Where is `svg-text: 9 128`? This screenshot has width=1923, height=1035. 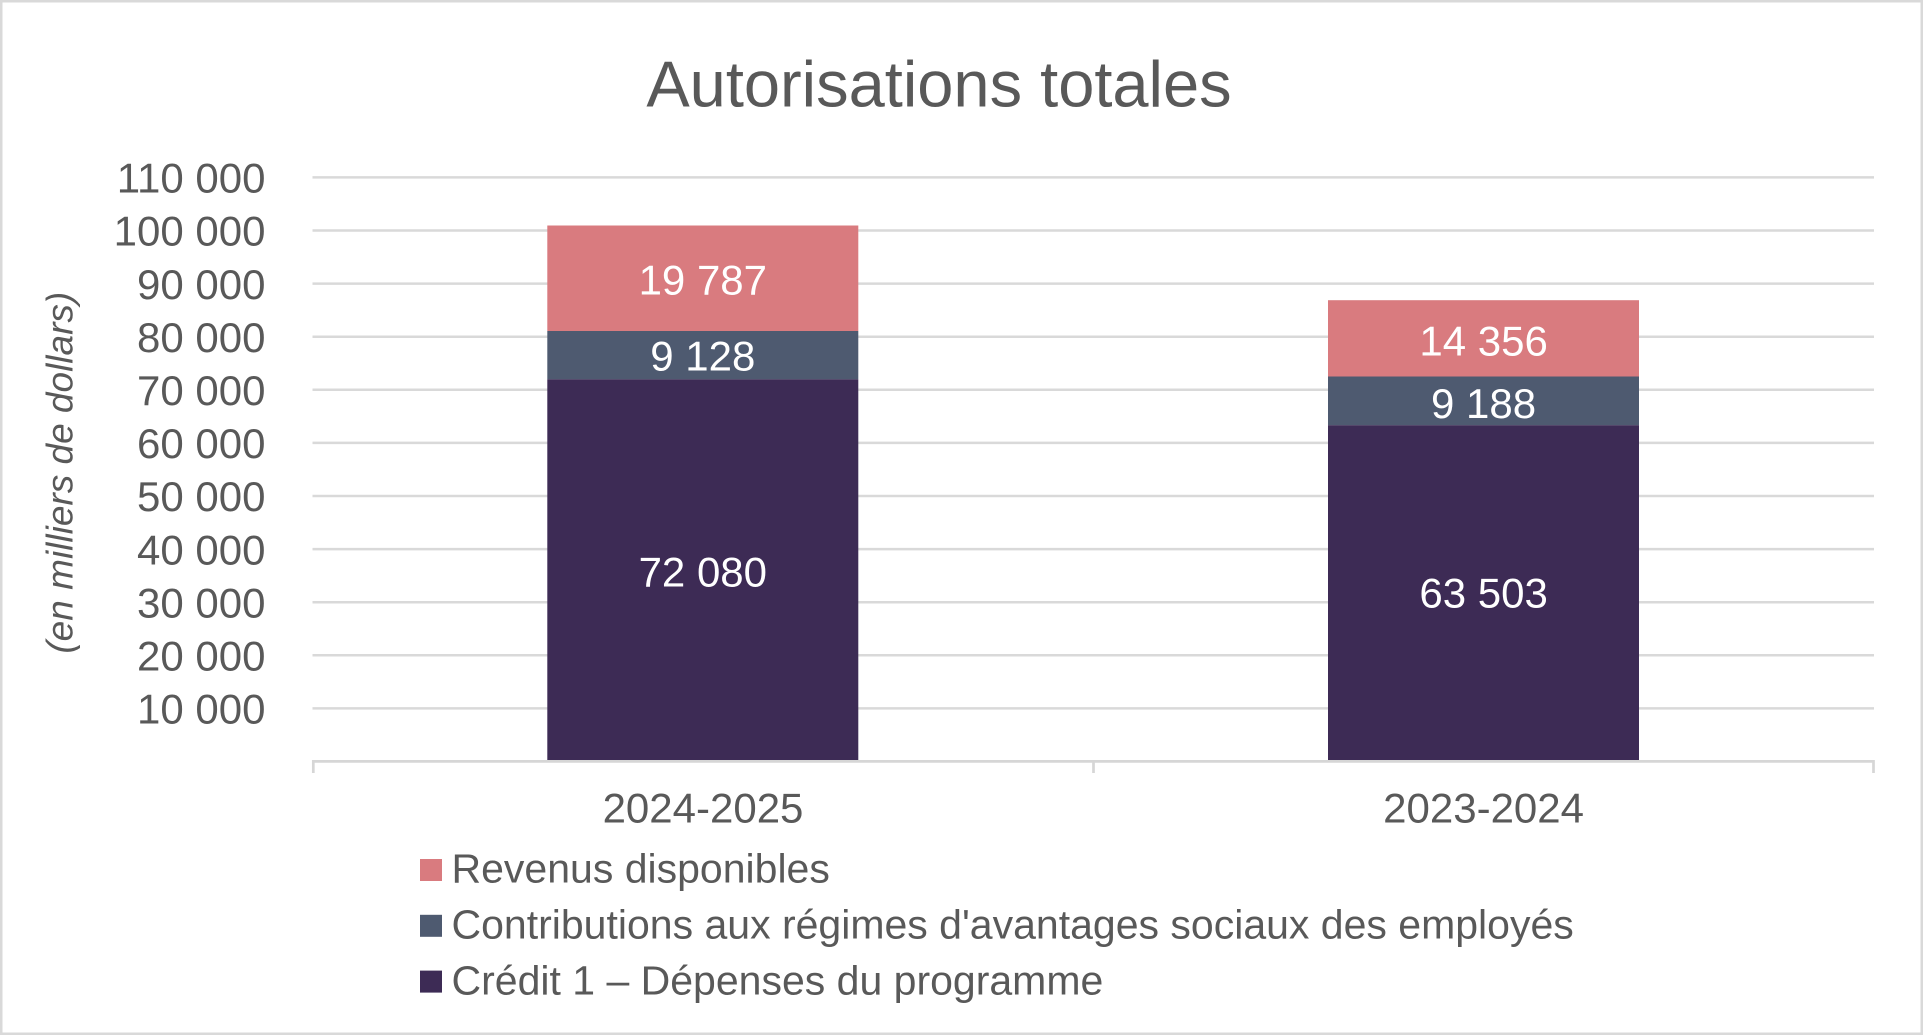
svg-text: 9 128 is located at coordinates (702, 356).